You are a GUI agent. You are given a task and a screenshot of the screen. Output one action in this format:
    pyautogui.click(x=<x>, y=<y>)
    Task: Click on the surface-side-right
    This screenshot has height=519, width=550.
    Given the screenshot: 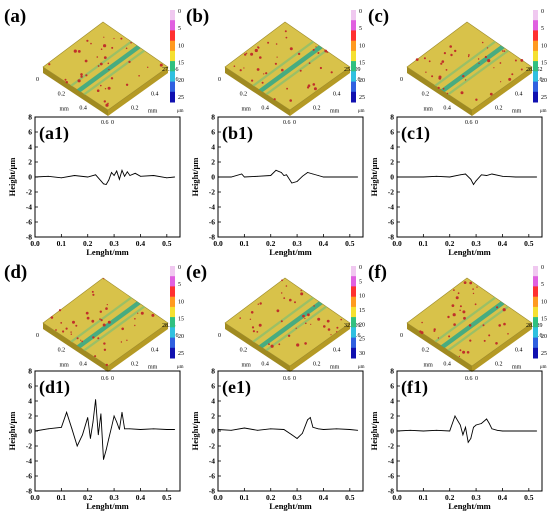 What is the action you would take?
    pyautogui.click(x=502, y=347)
    